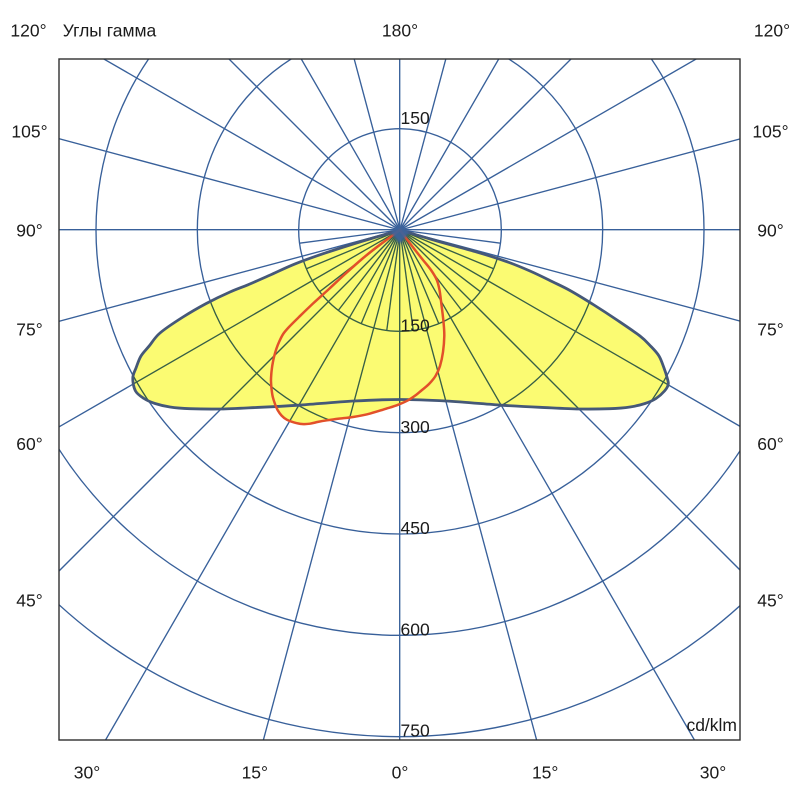 Image resolution: width=800 pixels, height=800 pixels. What do you see at coordinates (110, 31) in the screenshot?
I see `svg-text: Углы гамма` at bounding box center [110, 31].